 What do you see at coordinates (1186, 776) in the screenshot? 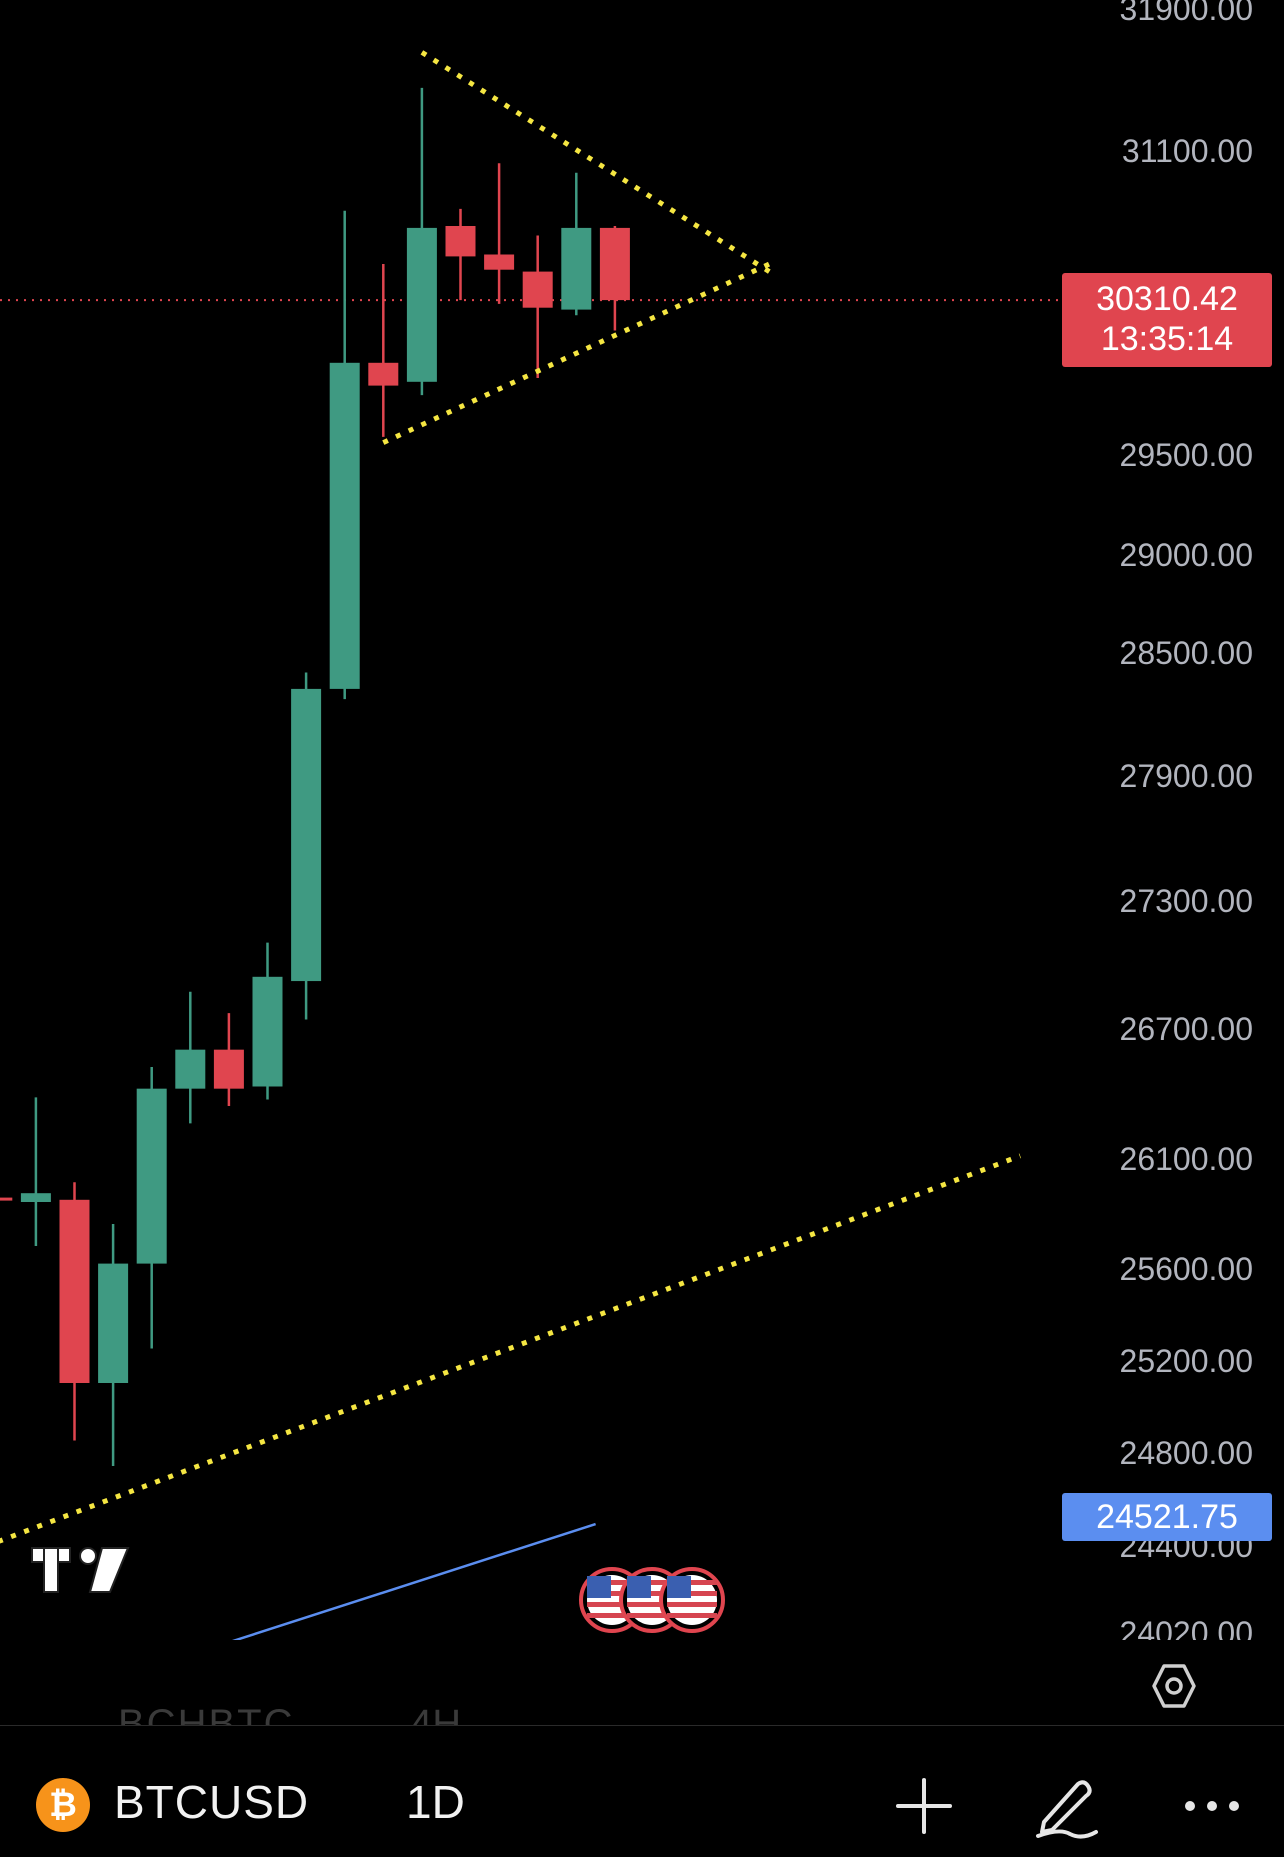
I see `y-tick-label: 27900.00` at bounding box center [1186, 776].